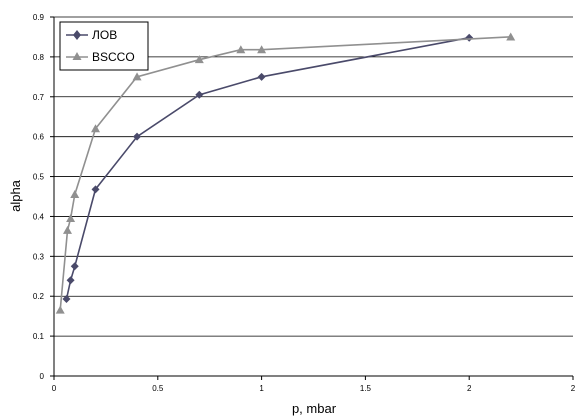  Describe the element at coordinates (39, 336) in the screenshot. I see `y-tick-label: 0.1` at that location.